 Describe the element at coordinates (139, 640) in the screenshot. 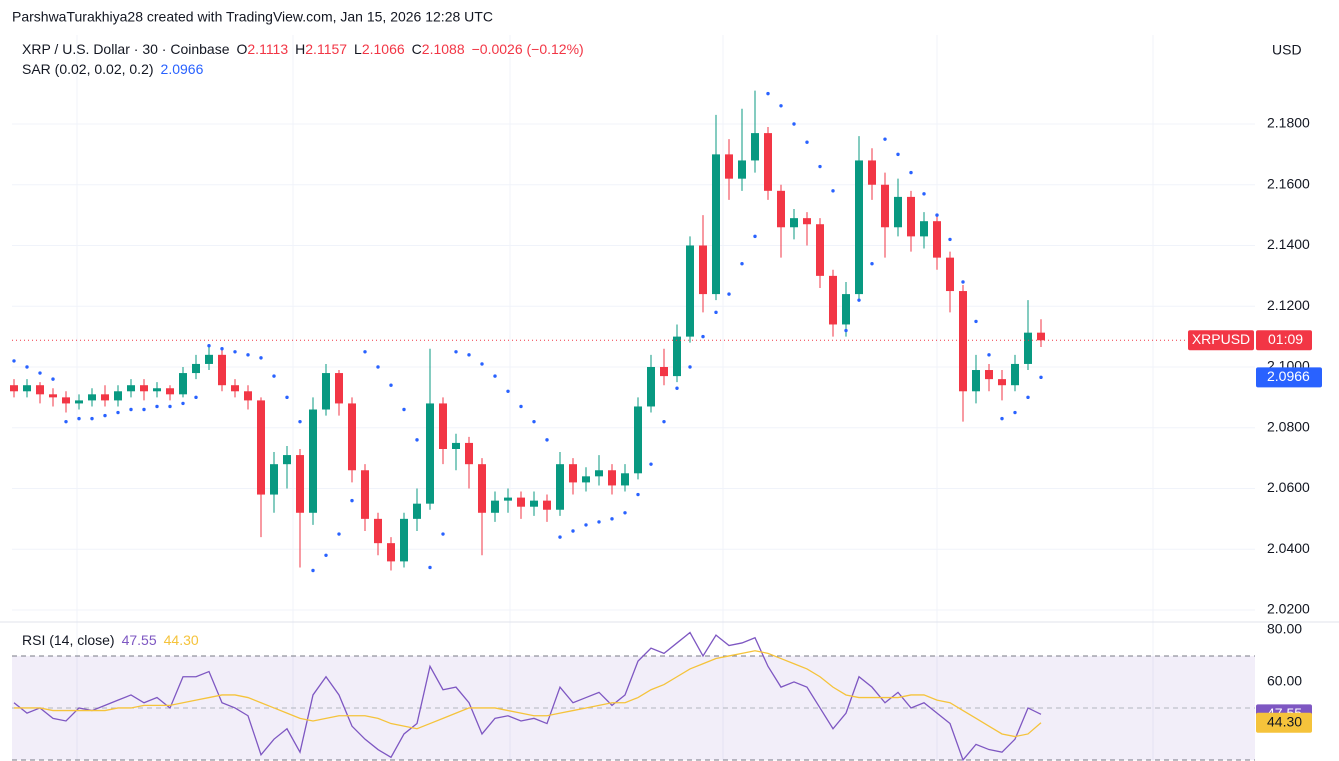

I see `legend-item: 47.55` at that location.